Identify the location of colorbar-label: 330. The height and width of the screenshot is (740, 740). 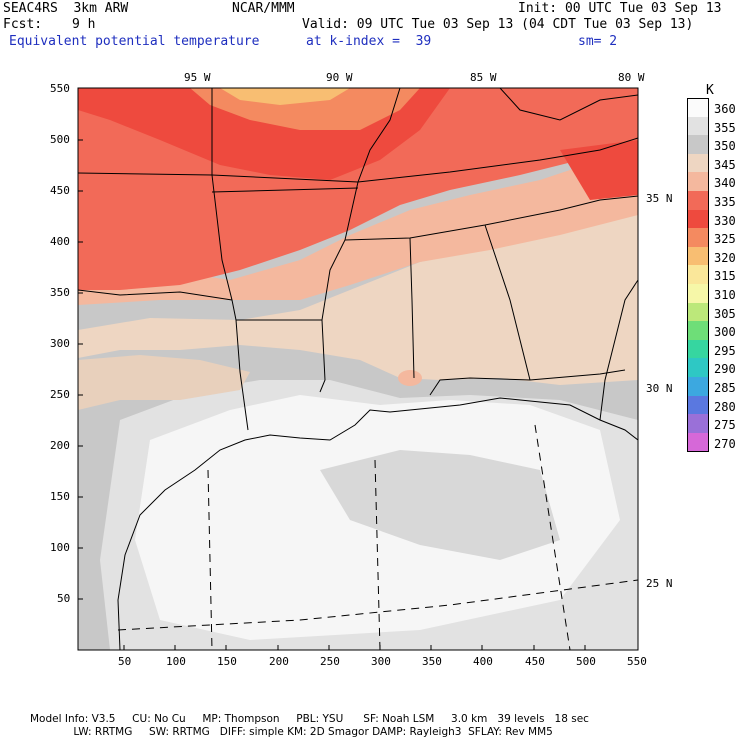
(725, 220).